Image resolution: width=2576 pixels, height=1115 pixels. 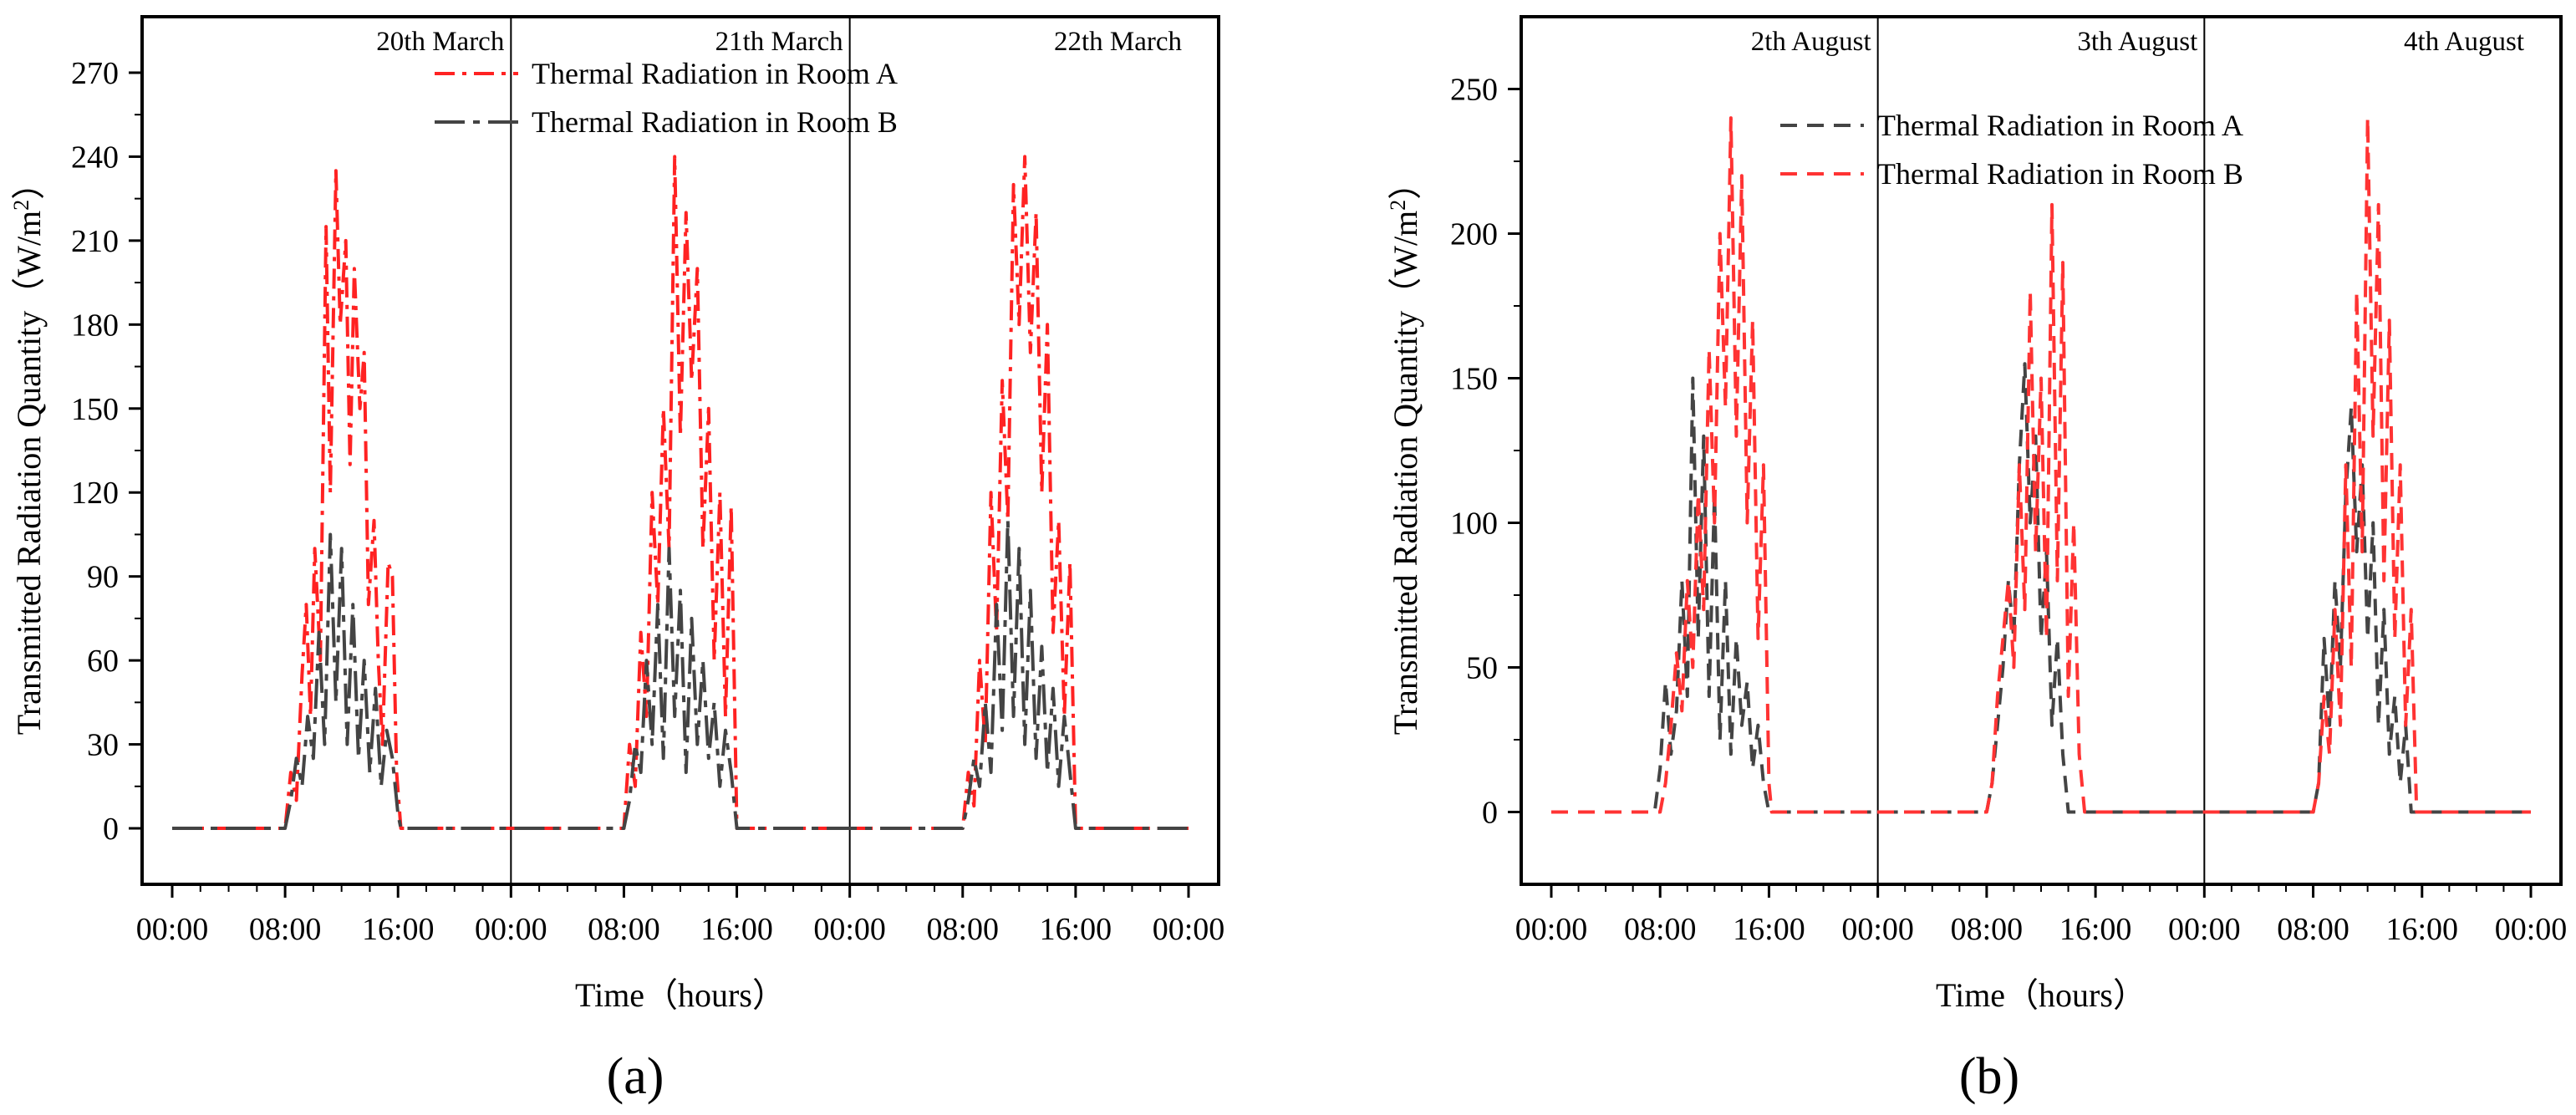 What do you see at coordinates (95, 242) in the screenshot?
I see `y-tick-label: 210` at bounding box center [95, 242].